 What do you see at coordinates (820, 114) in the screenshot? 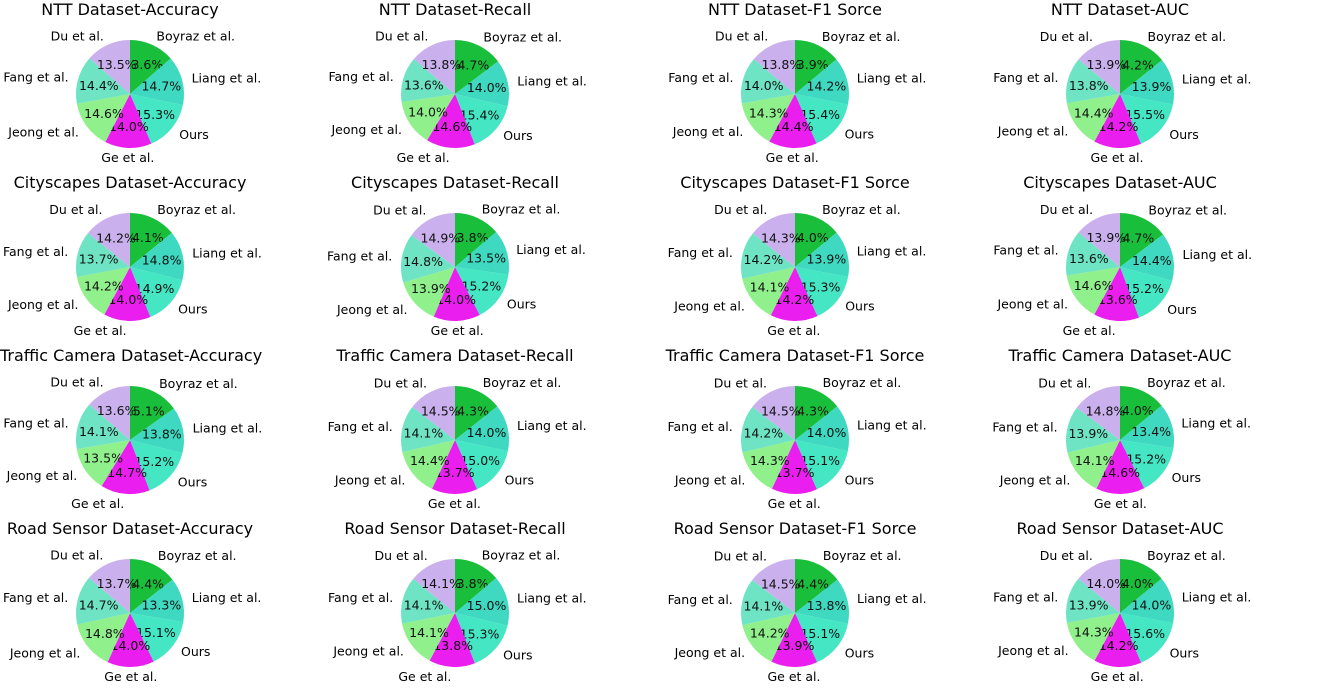
I see `slice-percent-label: 15.4%` at bounding box center [820, 114].